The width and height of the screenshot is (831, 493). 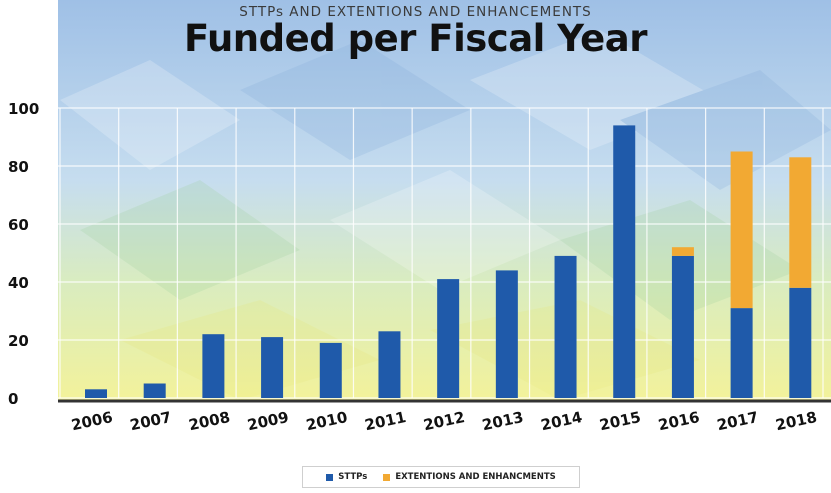 I want to click on x-tick-label: 2012, so click(x=444, y=421).